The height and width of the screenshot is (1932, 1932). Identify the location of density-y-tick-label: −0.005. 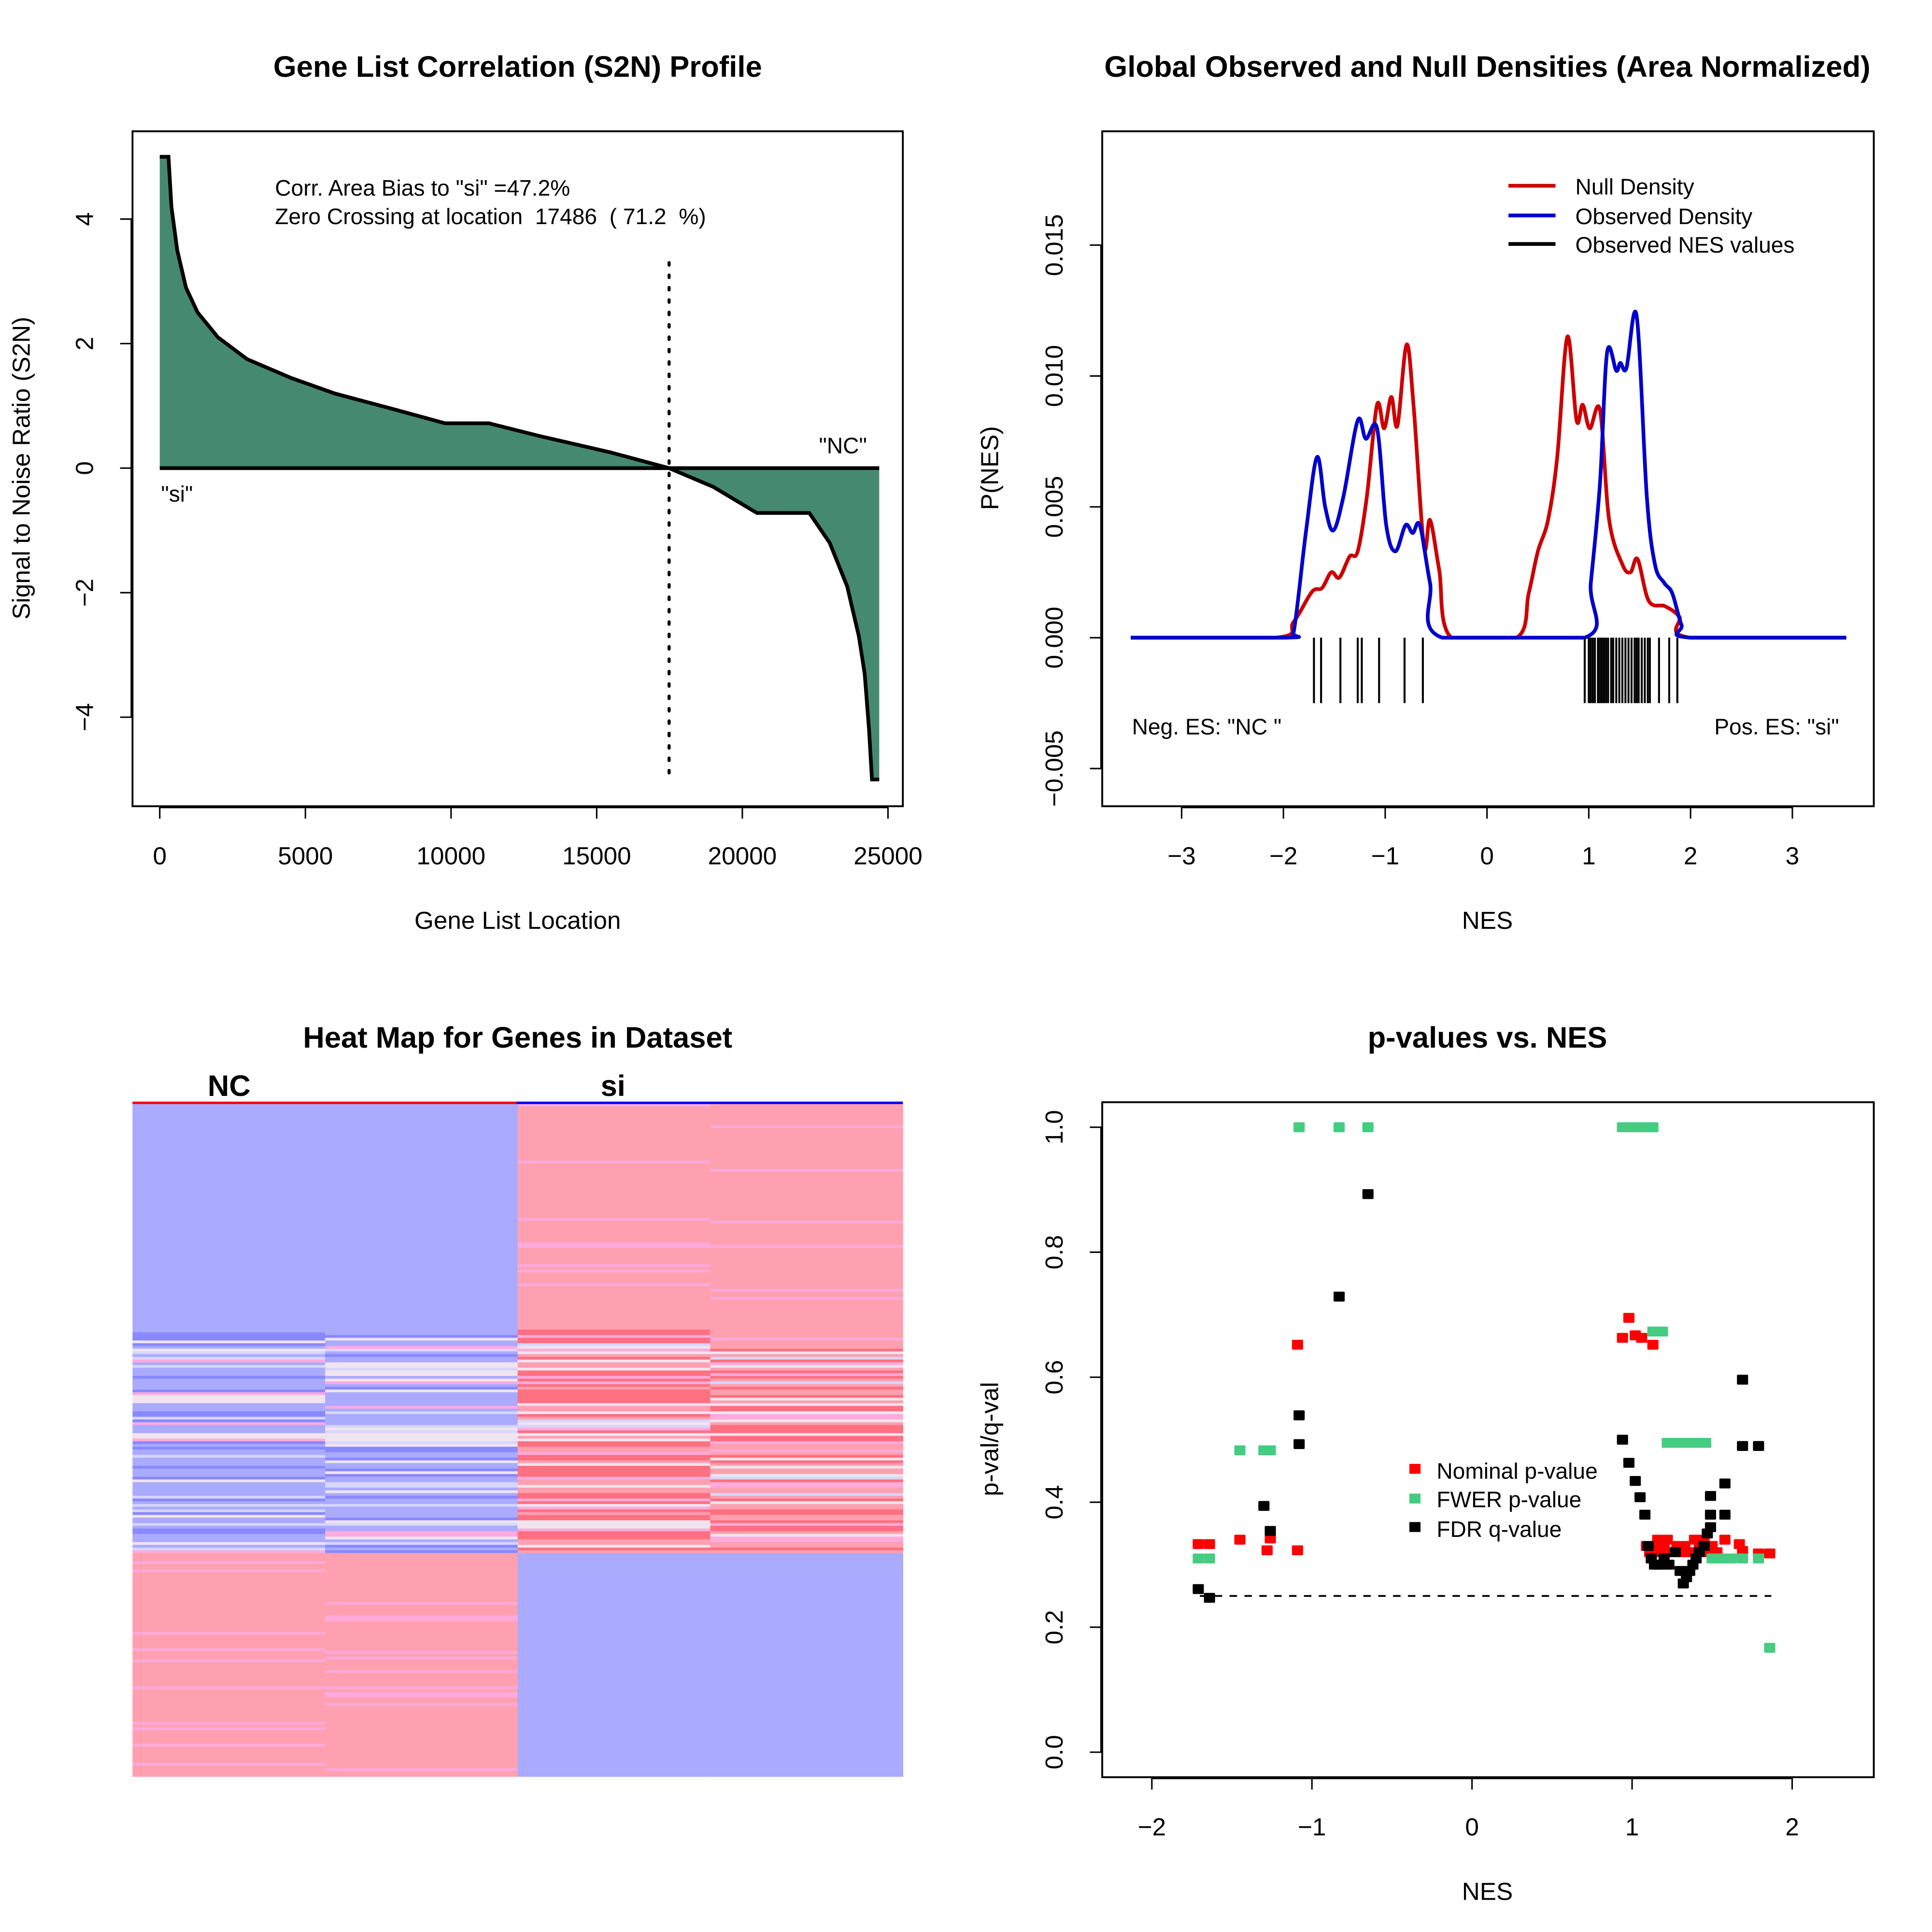
(1054, 768).